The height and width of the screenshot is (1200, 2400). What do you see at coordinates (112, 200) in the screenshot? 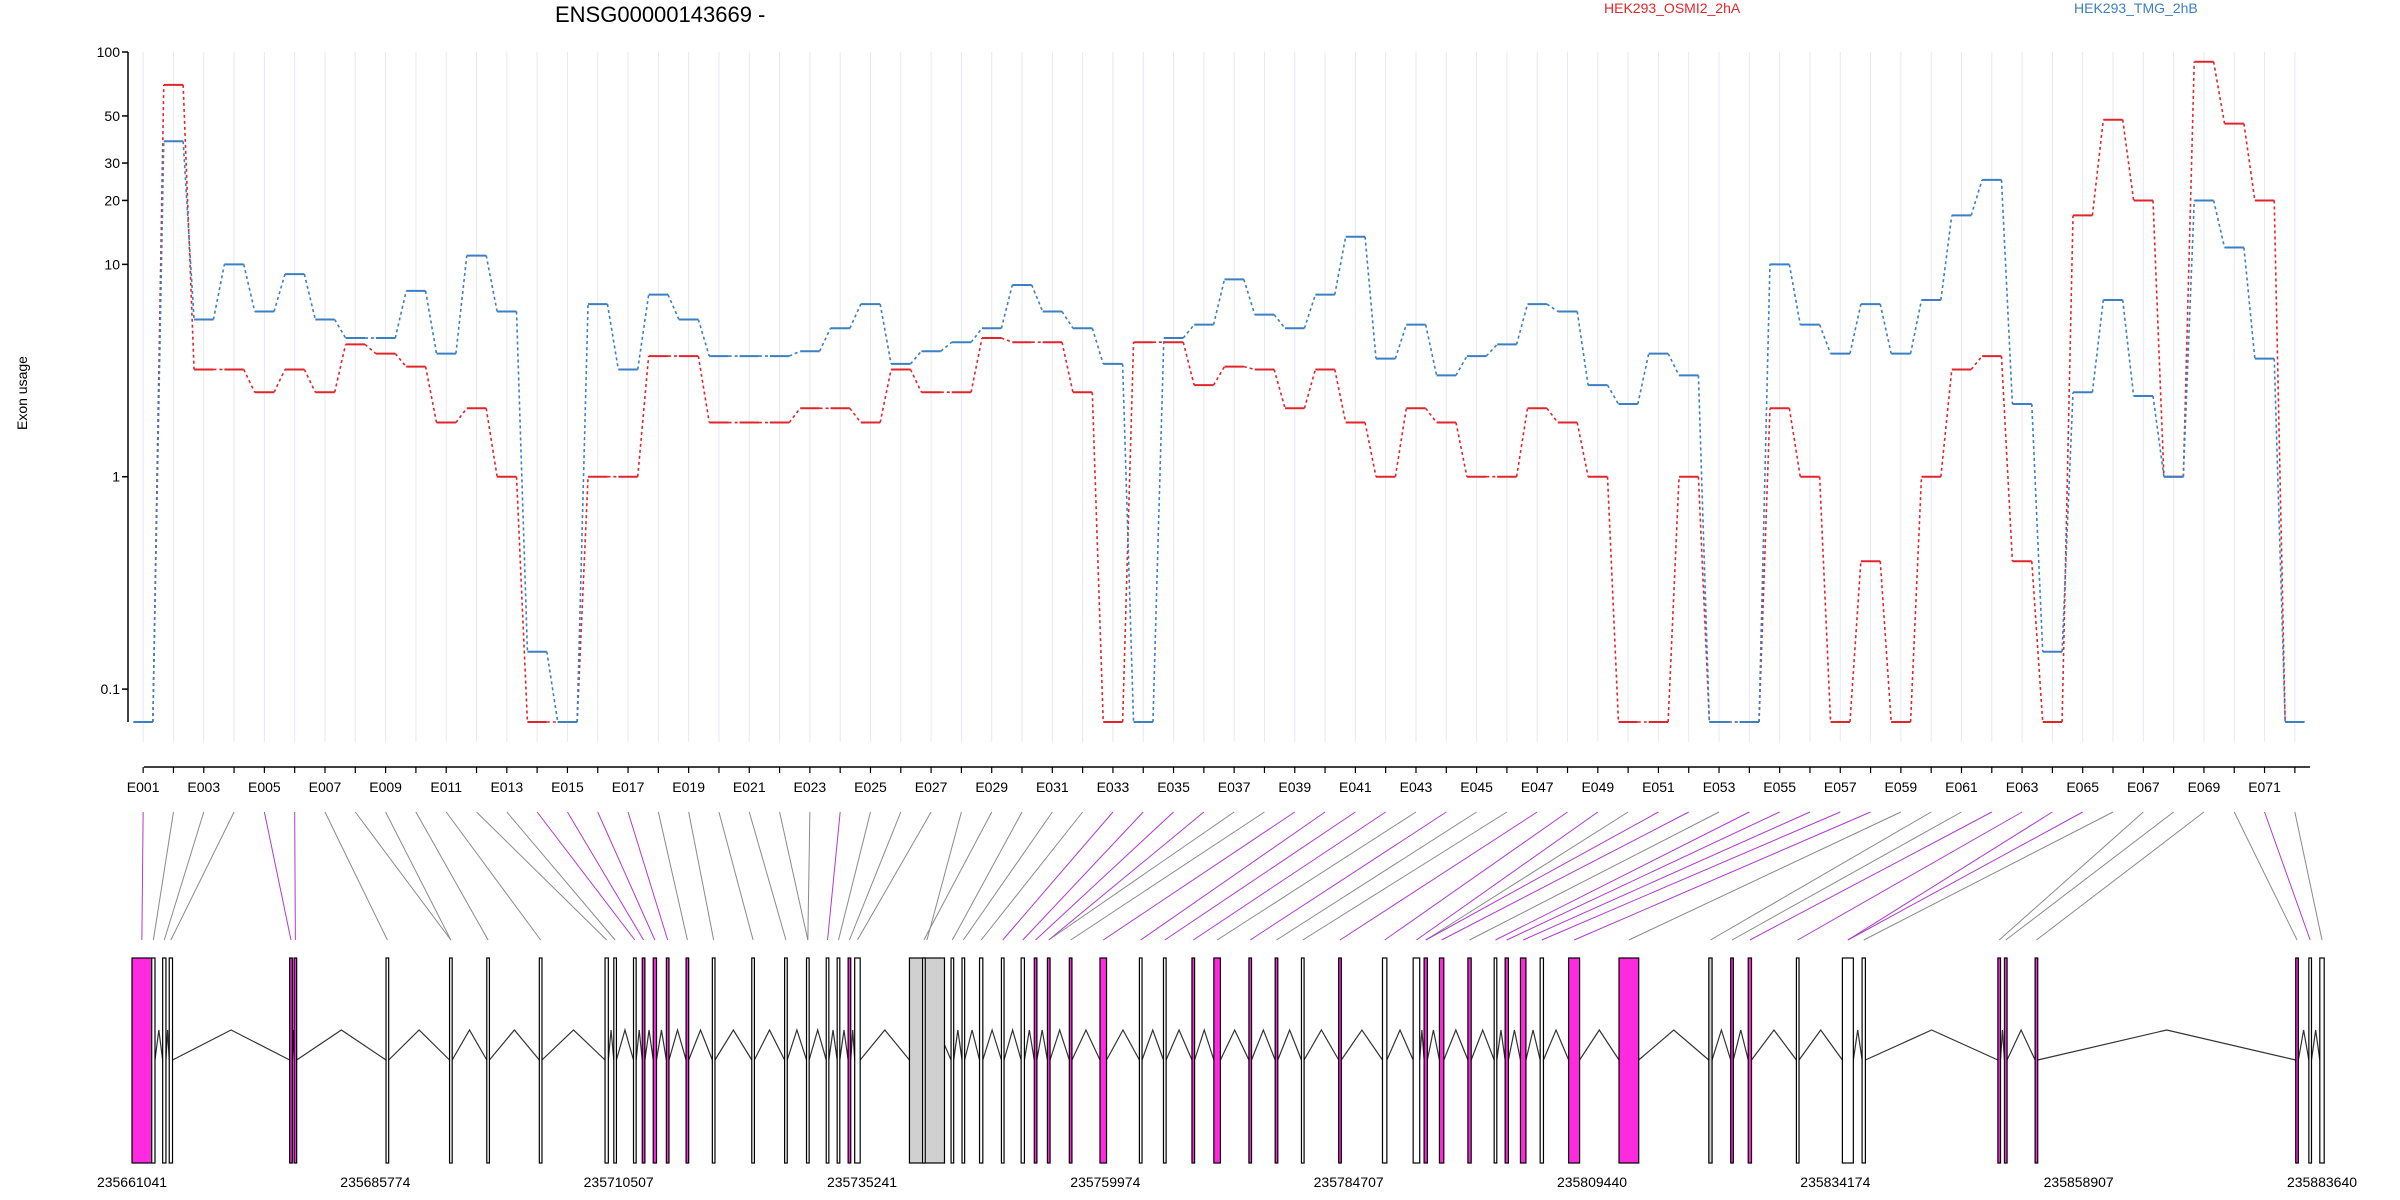
I see `y-tick-label: 20` at bounding box center [112, 200].